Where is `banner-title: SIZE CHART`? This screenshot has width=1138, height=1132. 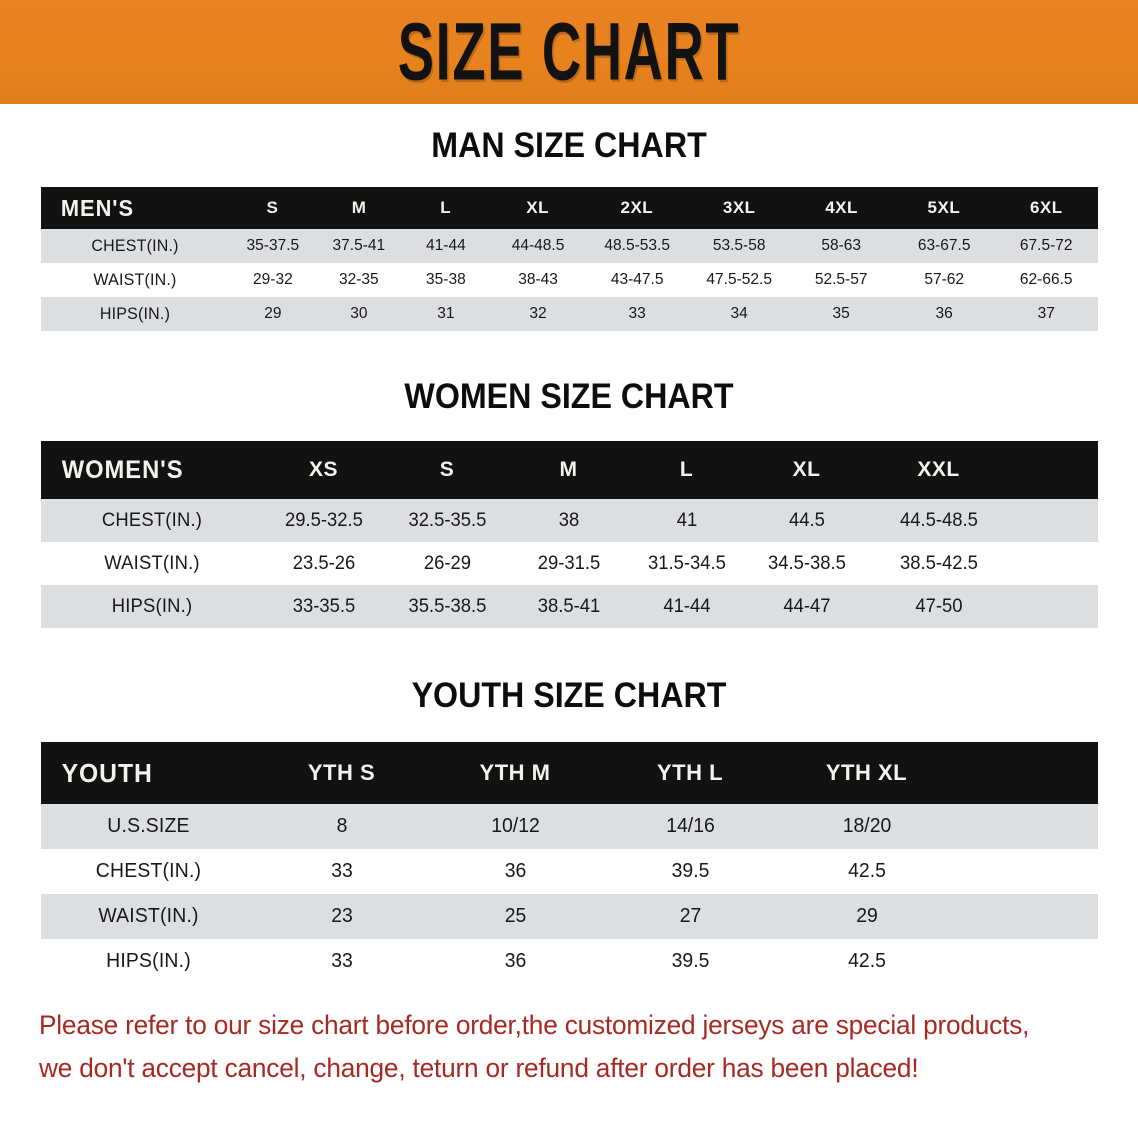 banner-title: SIZE CHART is located at coordinates (569, 52).